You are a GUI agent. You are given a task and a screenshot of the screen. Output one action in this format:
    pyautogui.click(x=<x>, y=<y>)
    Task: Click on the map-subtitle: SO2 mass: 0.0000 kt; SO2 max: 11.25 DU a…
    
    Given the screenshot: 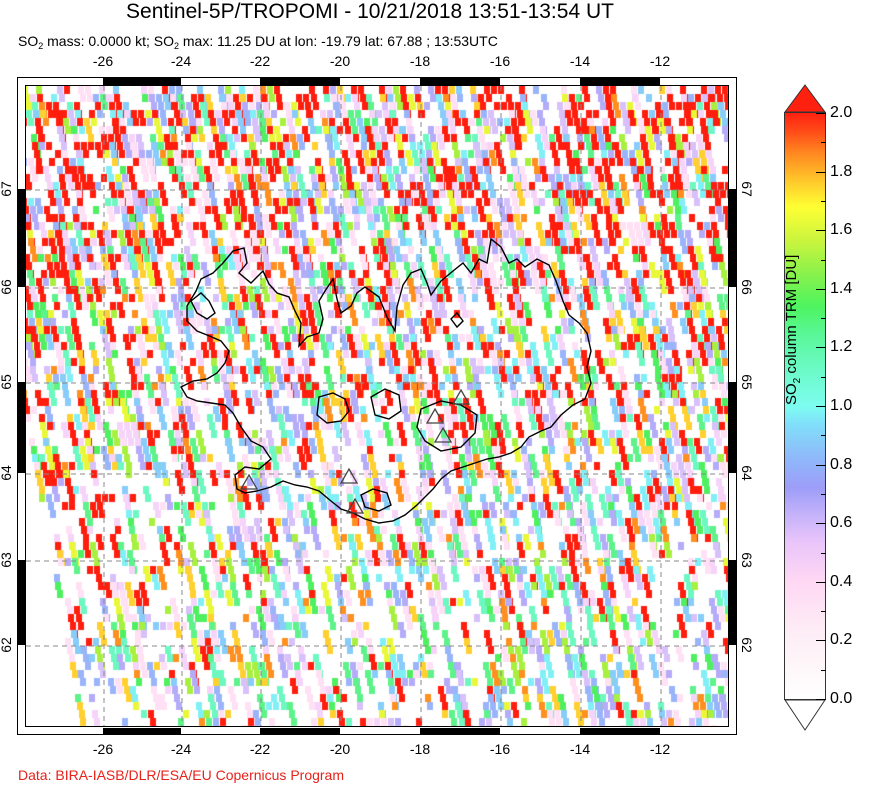 What is the action you would take?
    pyautogui.click(x=258, y=42)
    